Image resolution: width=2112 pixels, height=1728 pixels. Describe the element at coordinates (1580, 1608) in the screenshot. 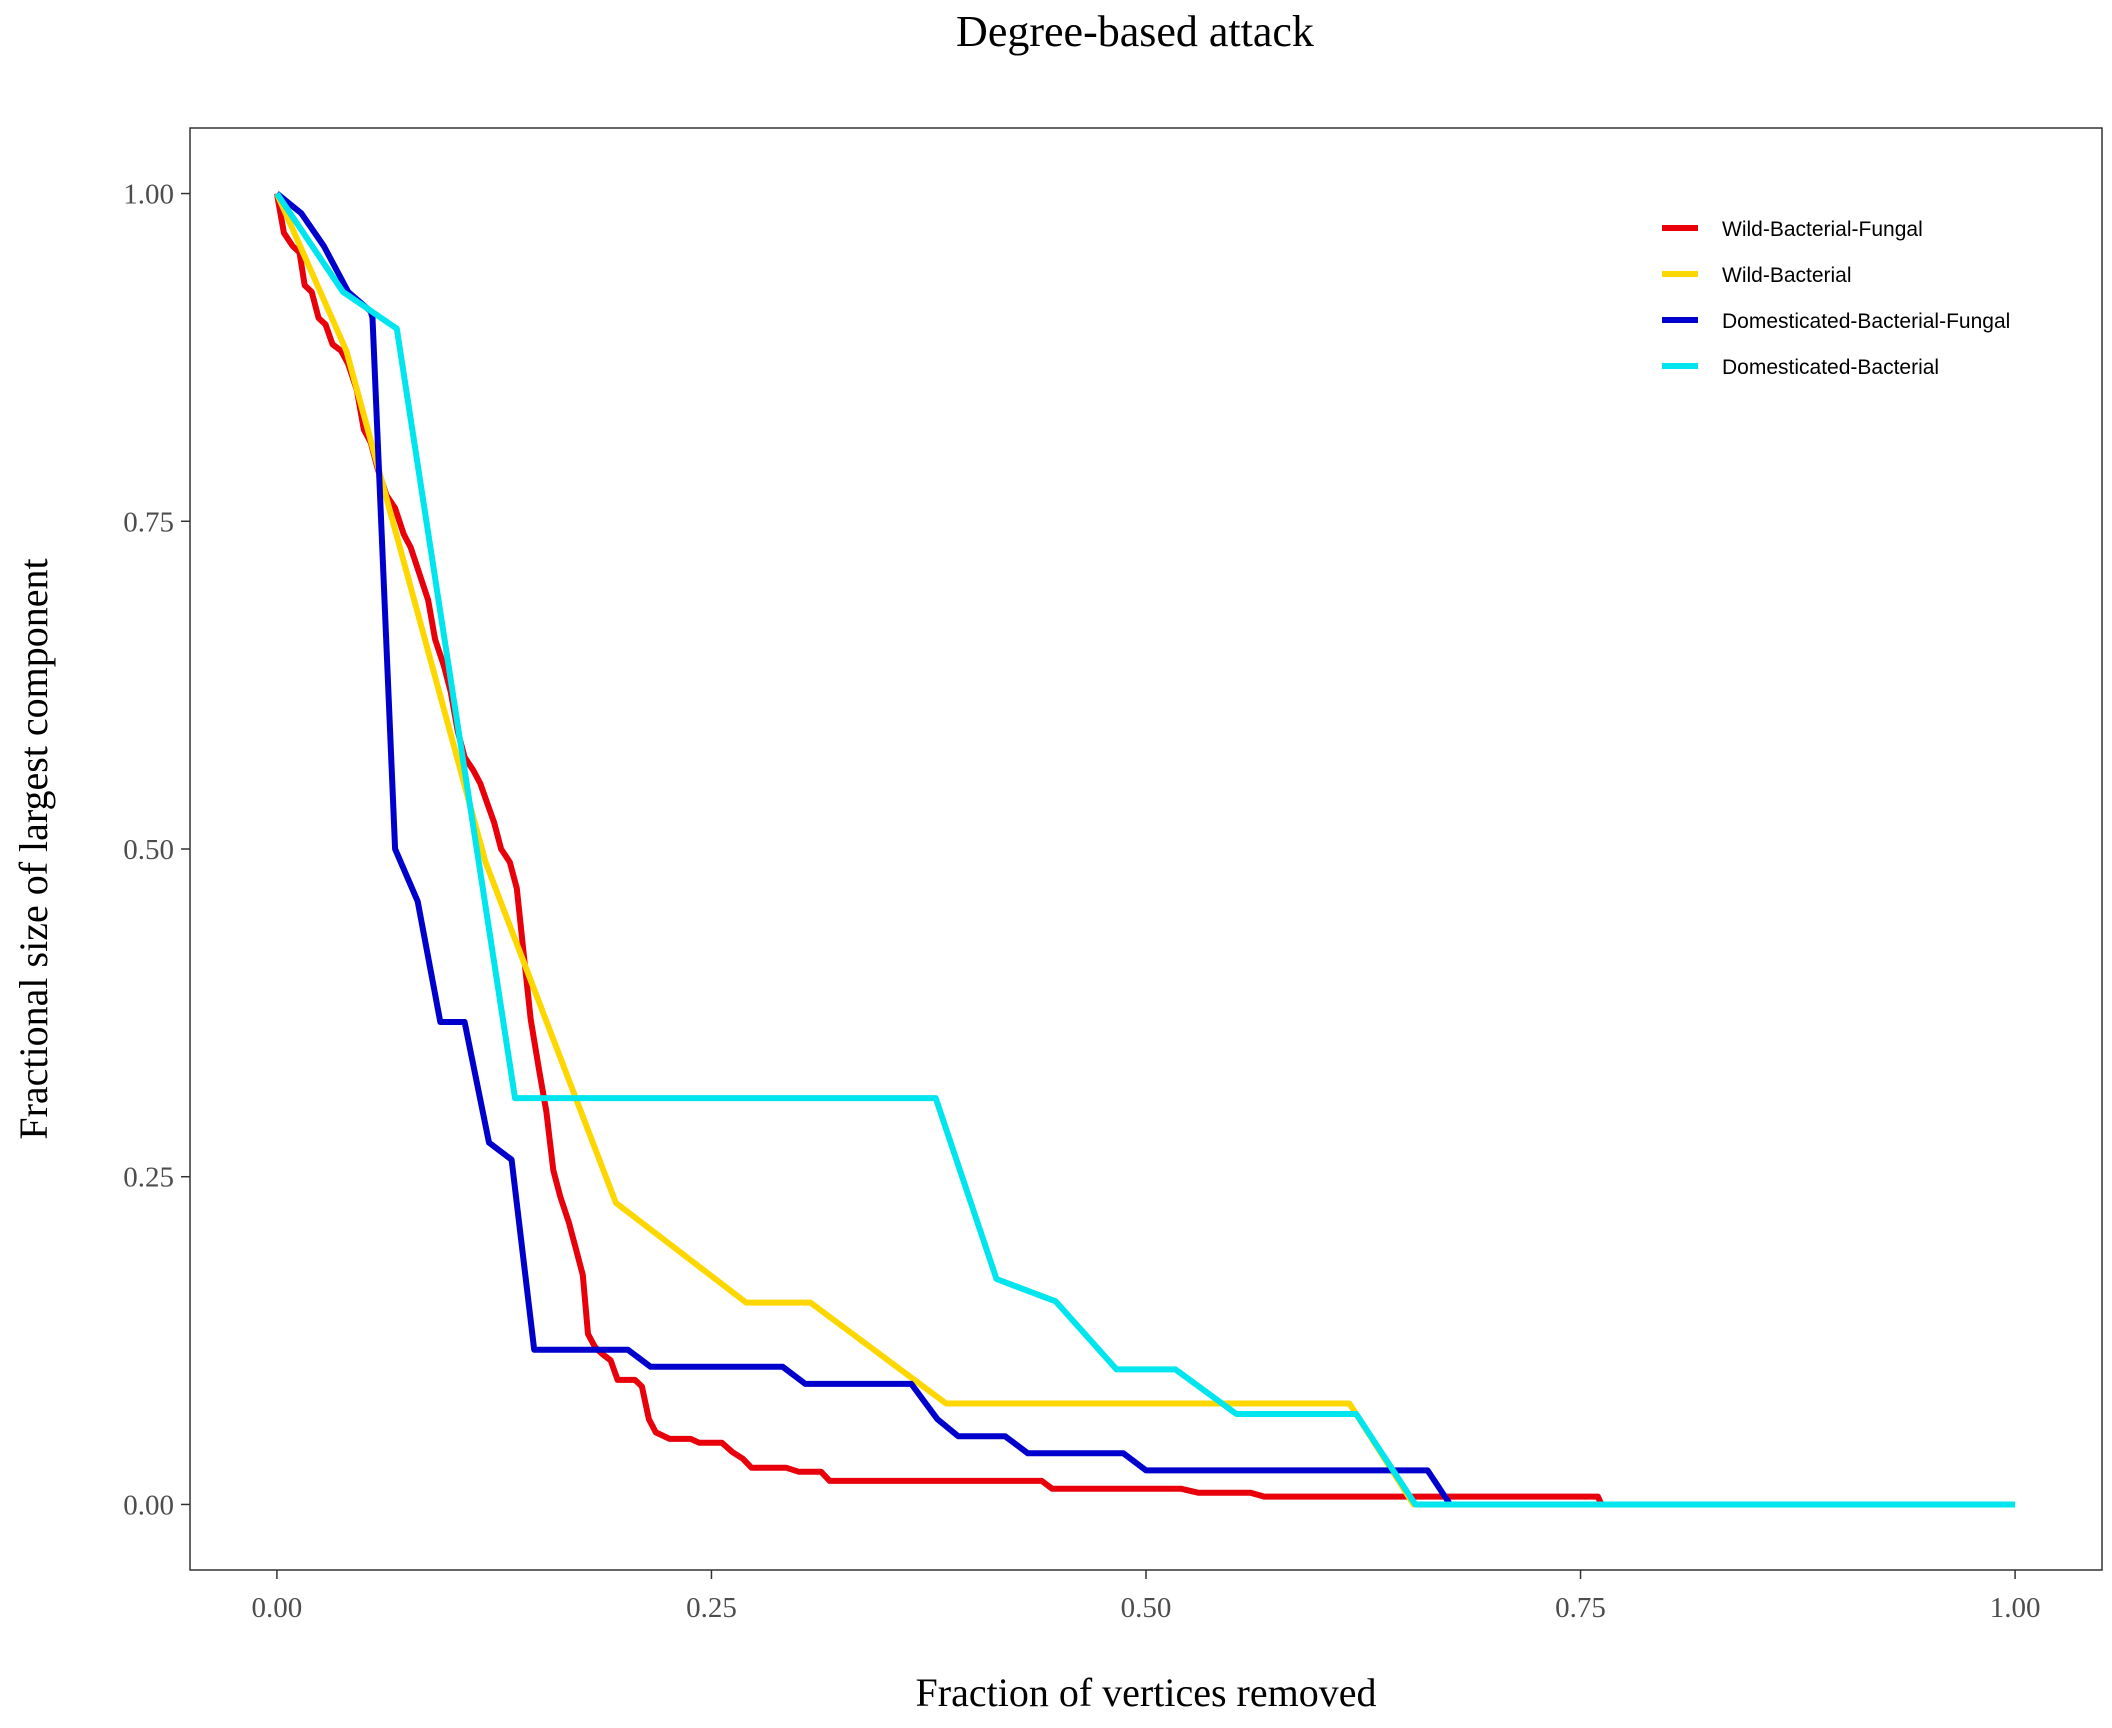

I see `x-tick-label: 0.75` at that location.